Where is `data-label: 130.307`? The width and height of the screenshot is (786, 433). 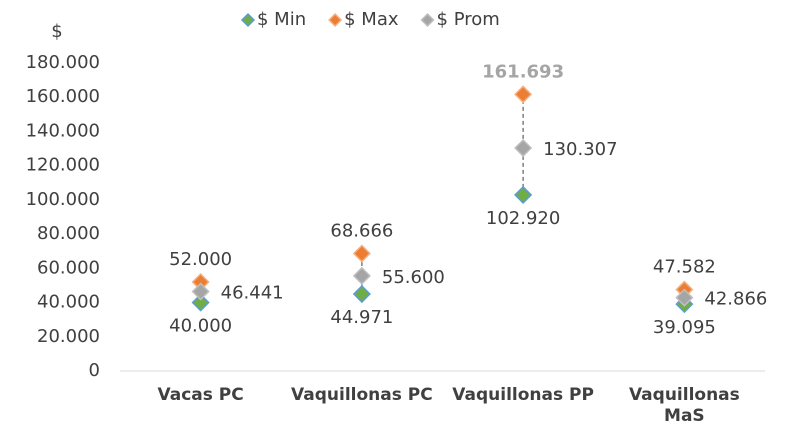 data-label: 130.307 is located at coordinates (580, 149).